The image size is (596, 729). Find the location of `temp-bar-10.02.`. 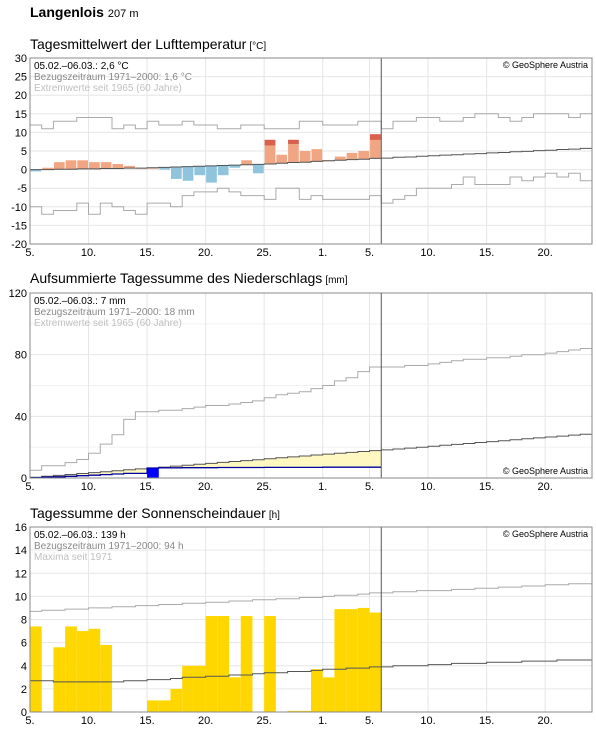

temp-bar-10.02. is located at coordinates (94, 165).